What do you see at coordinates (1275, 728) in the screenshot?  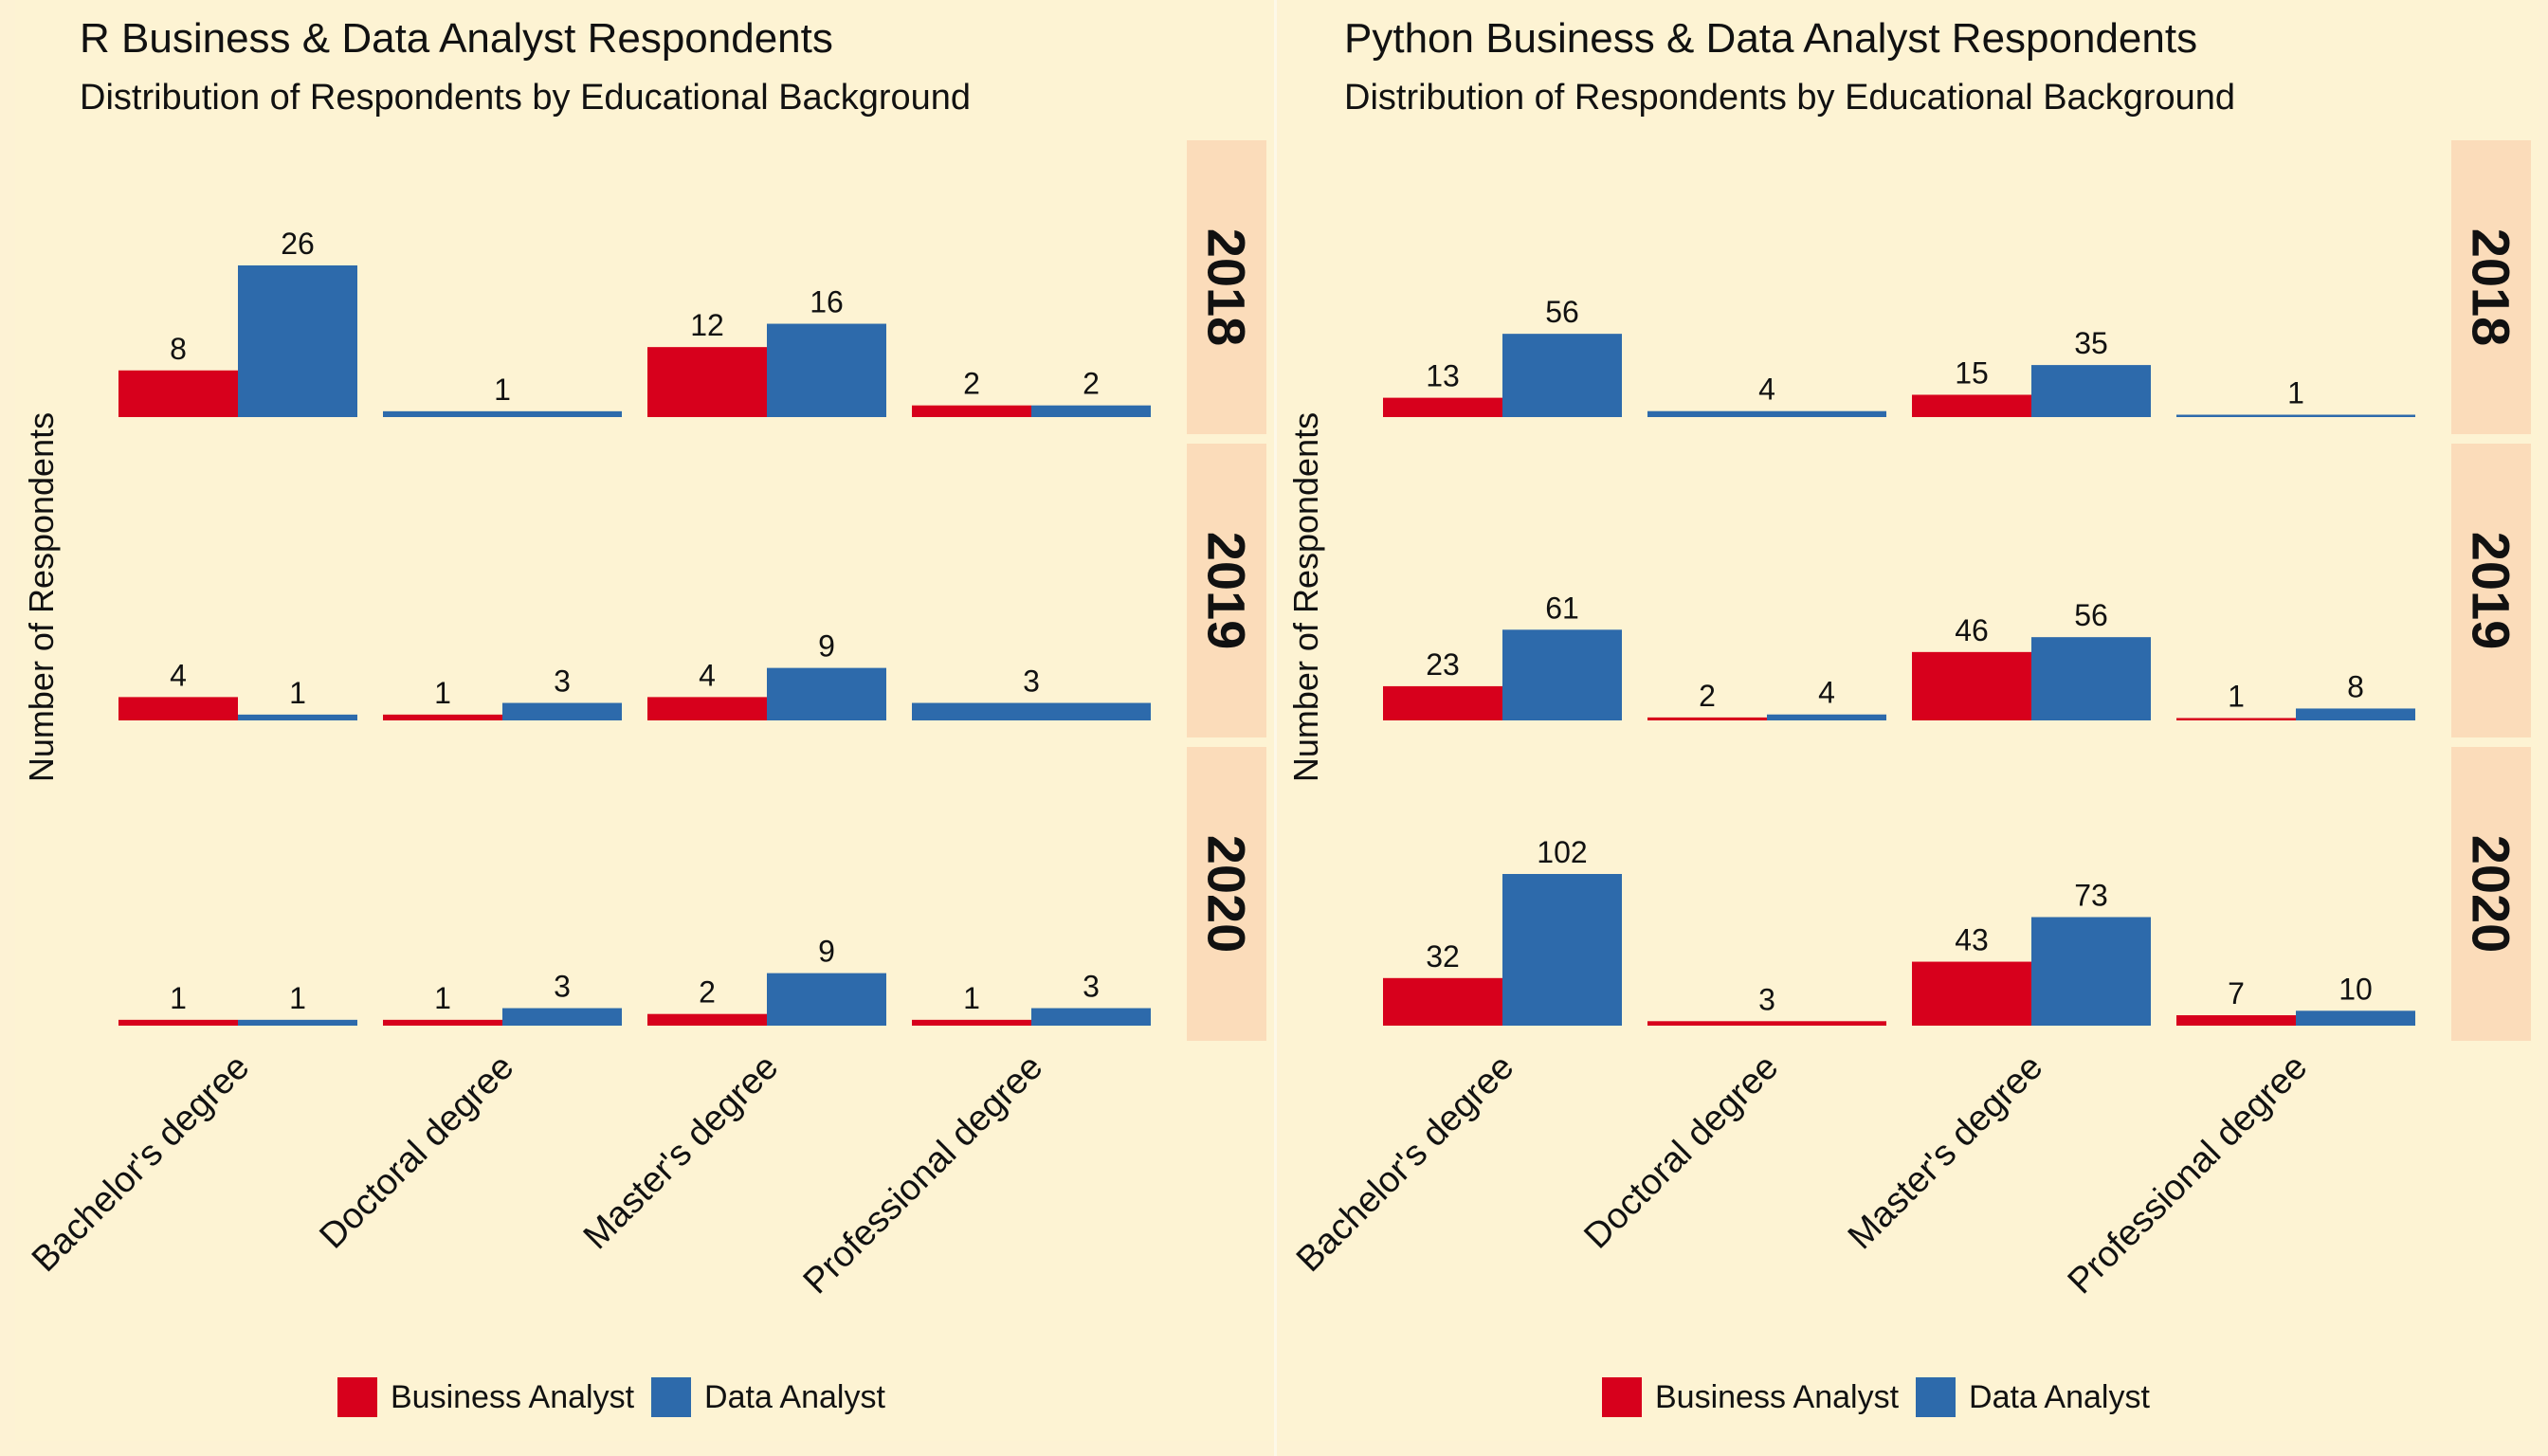 I see `panel-divider` at bounding box center [1275, 728].